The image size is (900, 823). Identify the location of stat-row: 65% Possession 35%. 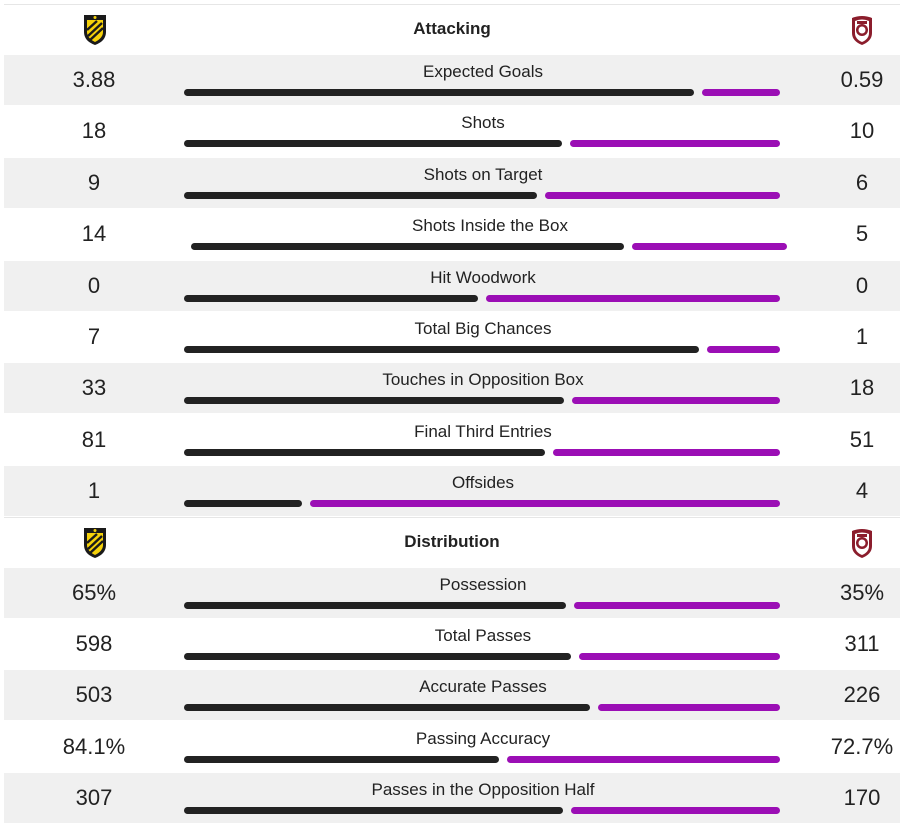
(452, 592).